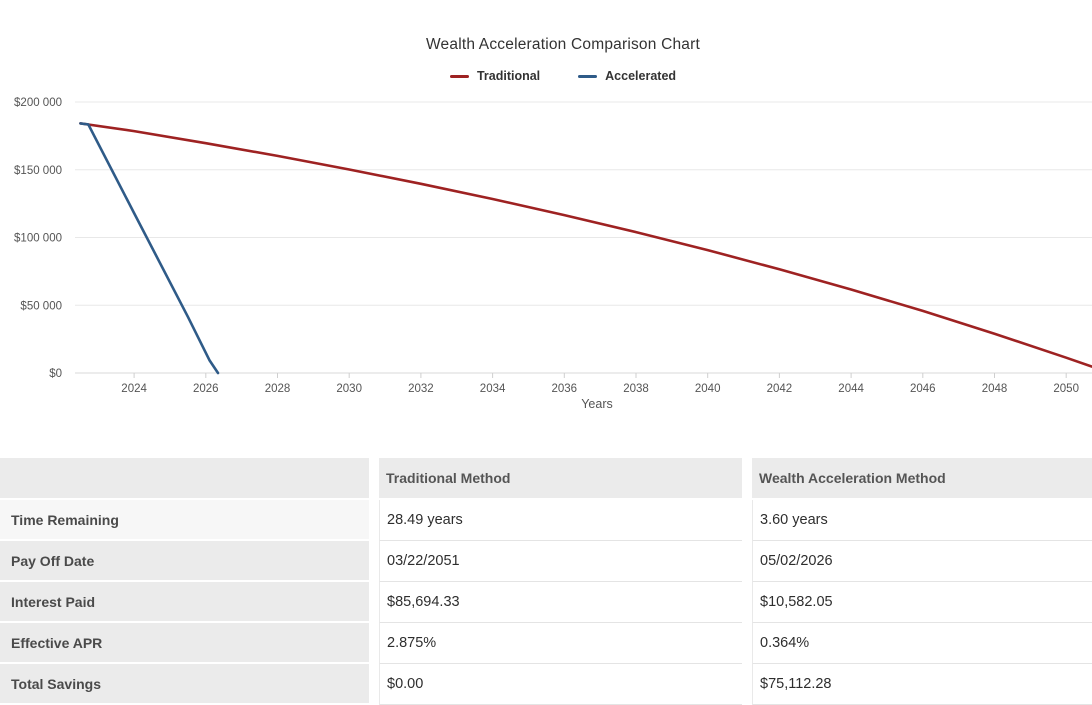  What do you see at coordinates (134, 389) in the screenshot?
I see `svg-text: 2024` at bounding box center [134, 389].